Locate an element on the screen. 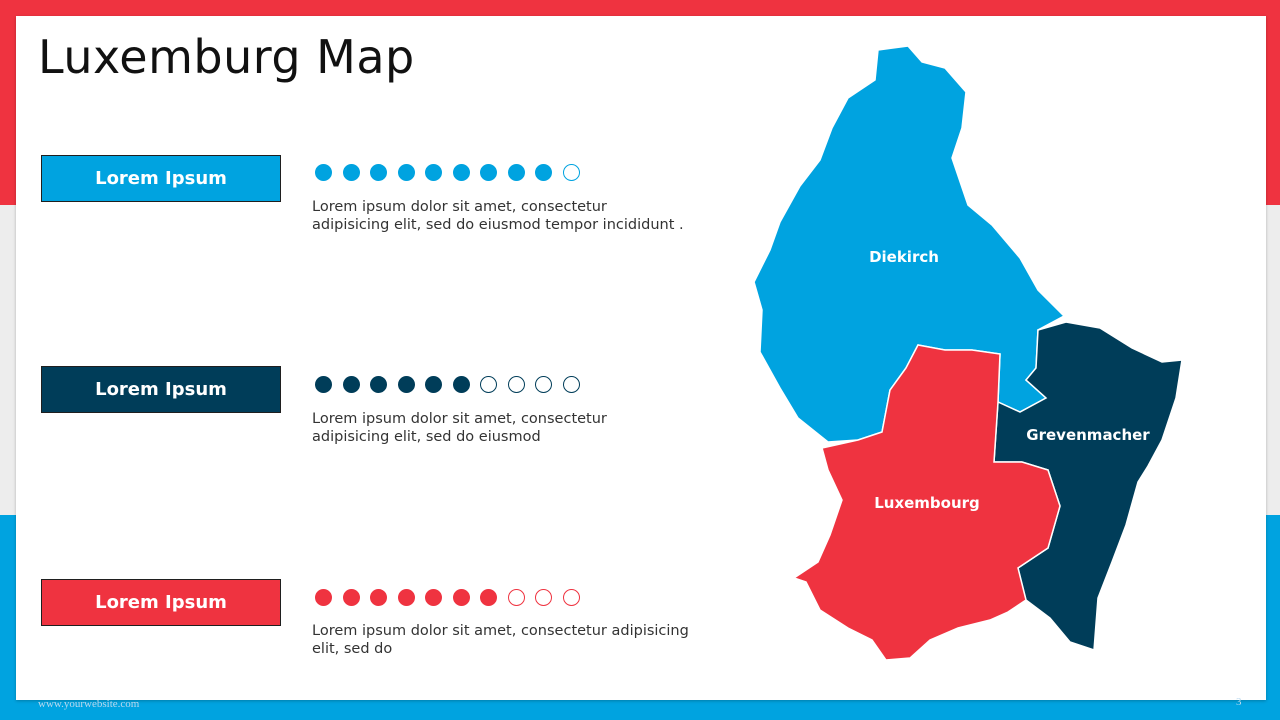  description-3-line-2: elit, sed do is located at coordinates (352, 649).